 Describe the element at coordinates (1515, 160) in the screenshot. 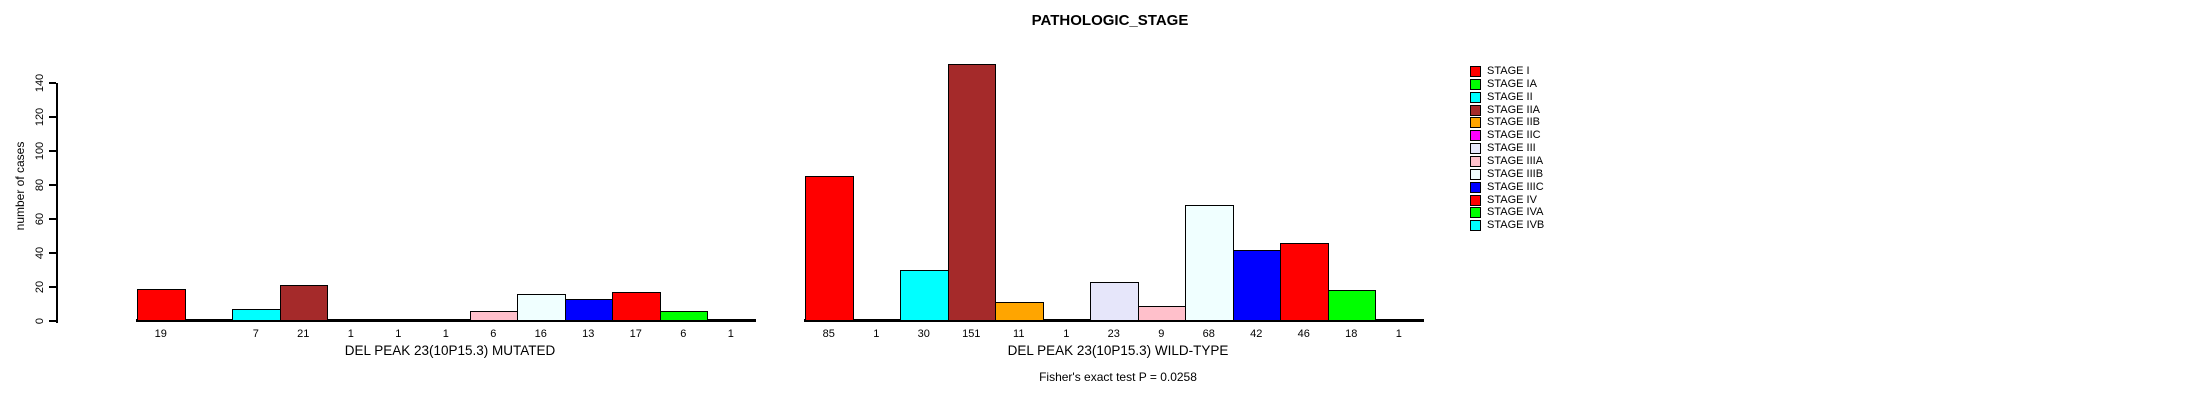

I see `legend-label: STAGE IIIA` at that location.